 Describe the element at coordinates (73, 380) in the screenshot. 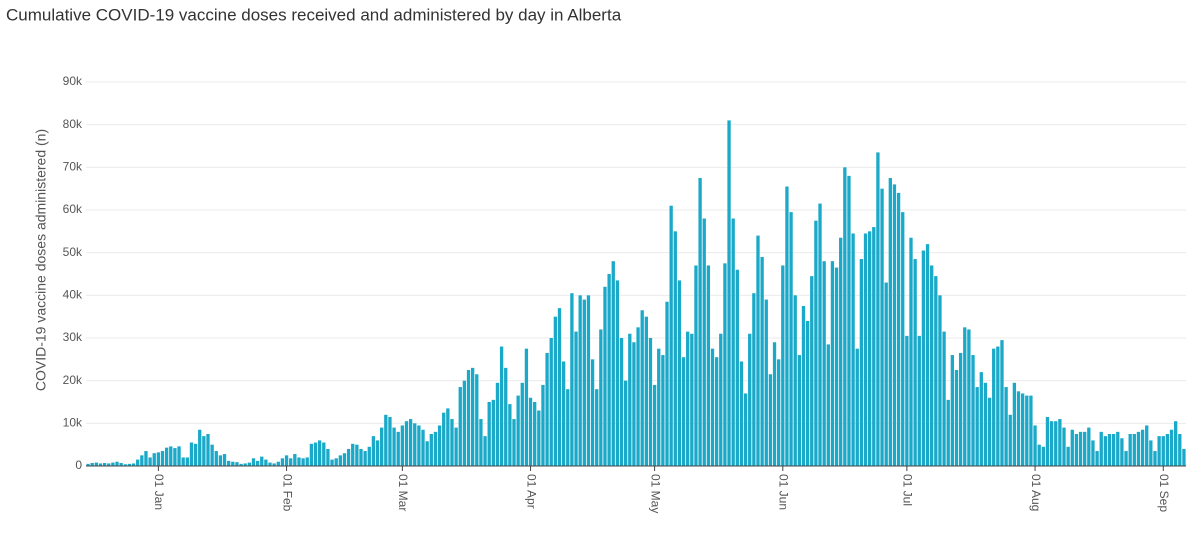

I see `y-tick-label: 20k` at that location.